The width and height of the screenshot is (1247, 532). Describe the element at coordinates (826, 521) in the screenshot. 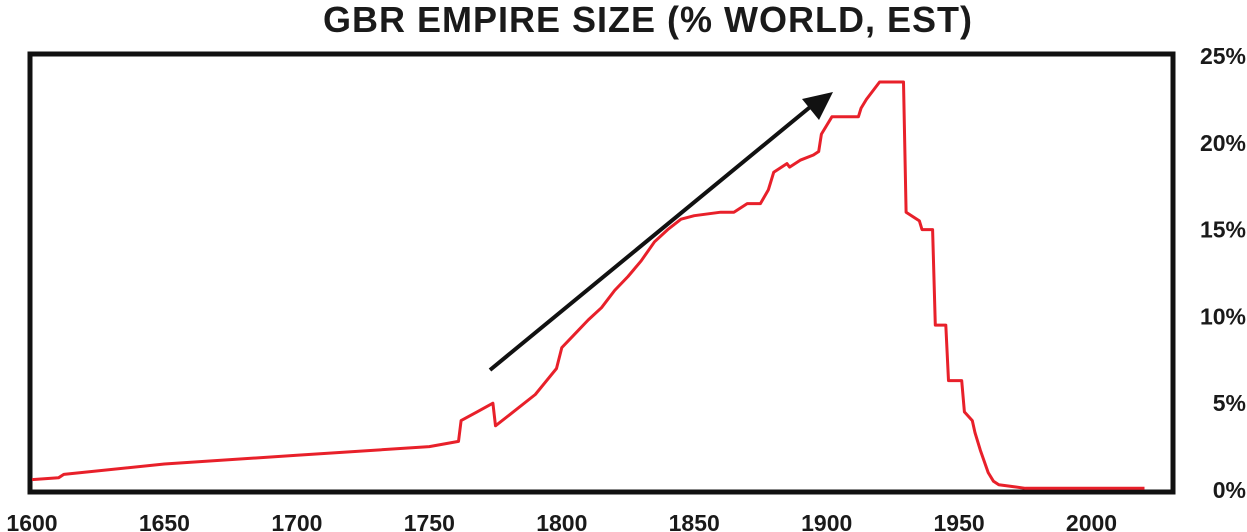

I see `x-tick-label: 1900` at that location.